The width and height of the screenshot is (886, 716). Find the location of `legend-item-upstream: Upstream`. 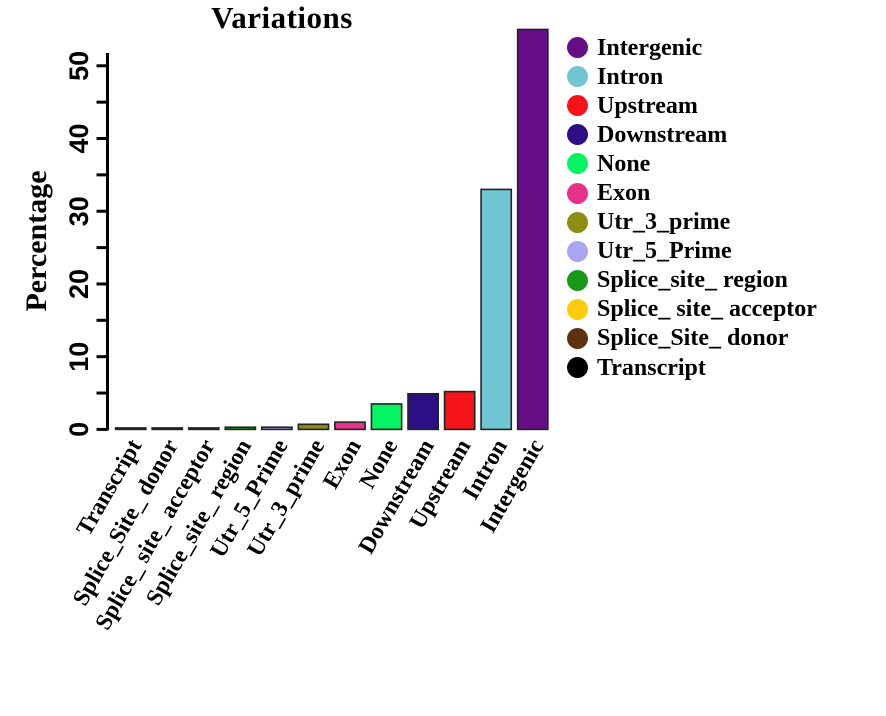

legend-item-upstream: Upstream is located at coordinates (692, 105).